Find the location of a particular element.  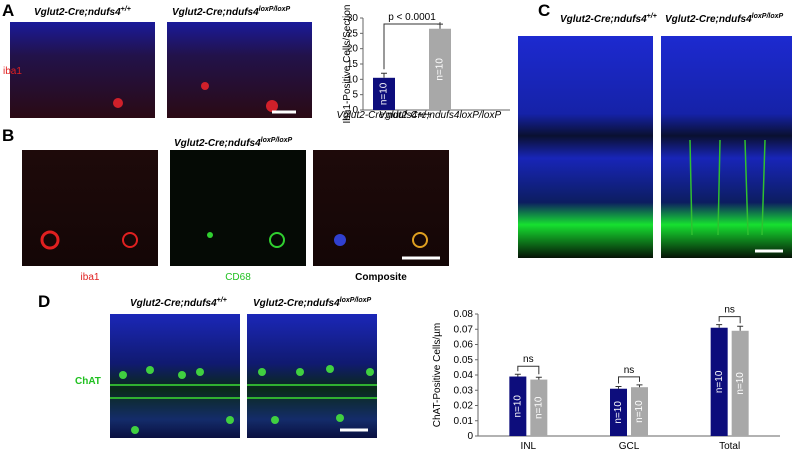

y-tick-label: 0.08 is located at coordinates (464, 314).